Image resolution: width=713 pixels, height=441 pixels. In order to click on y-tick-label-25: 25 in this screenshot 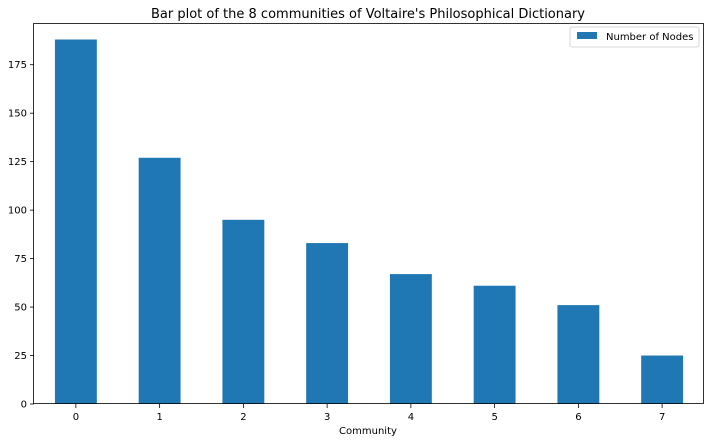, I will do `click(20, 356)`.